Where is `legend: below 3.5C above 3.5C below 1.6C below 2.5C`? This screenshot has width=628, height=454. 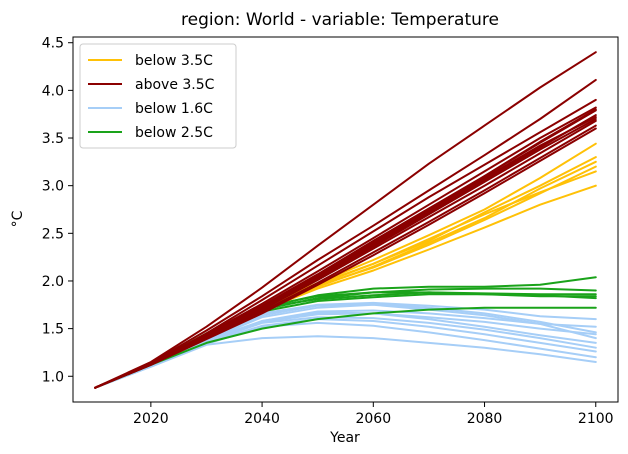 legend: below 3.5C above 3.5C below 1.6C below 2.5C is located at coordinates (158, 96).